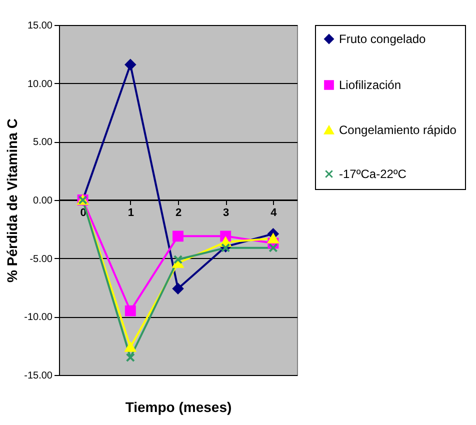  Describe the element at coordinates (373, 174) in the screenshot. I see `legend-label: -17ºCa-22ºC` at that location.